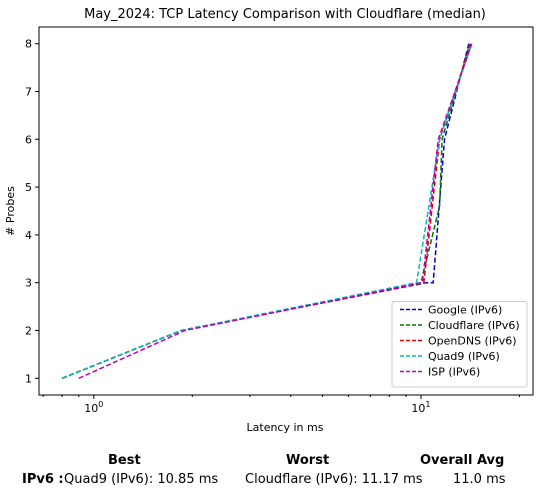 The image size is (541, 494). I want to click on x-tick-label-10: 10¹, so click(420, 407).